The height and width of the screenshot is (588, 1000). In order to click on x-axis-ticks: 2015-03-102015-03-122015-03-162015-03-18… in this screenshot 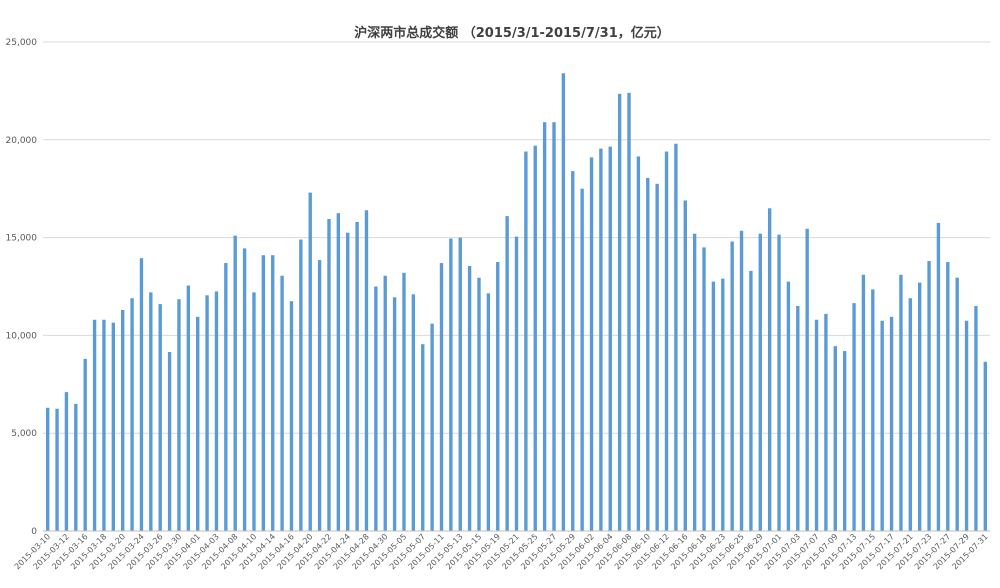, I will do `click(501, 551)`.